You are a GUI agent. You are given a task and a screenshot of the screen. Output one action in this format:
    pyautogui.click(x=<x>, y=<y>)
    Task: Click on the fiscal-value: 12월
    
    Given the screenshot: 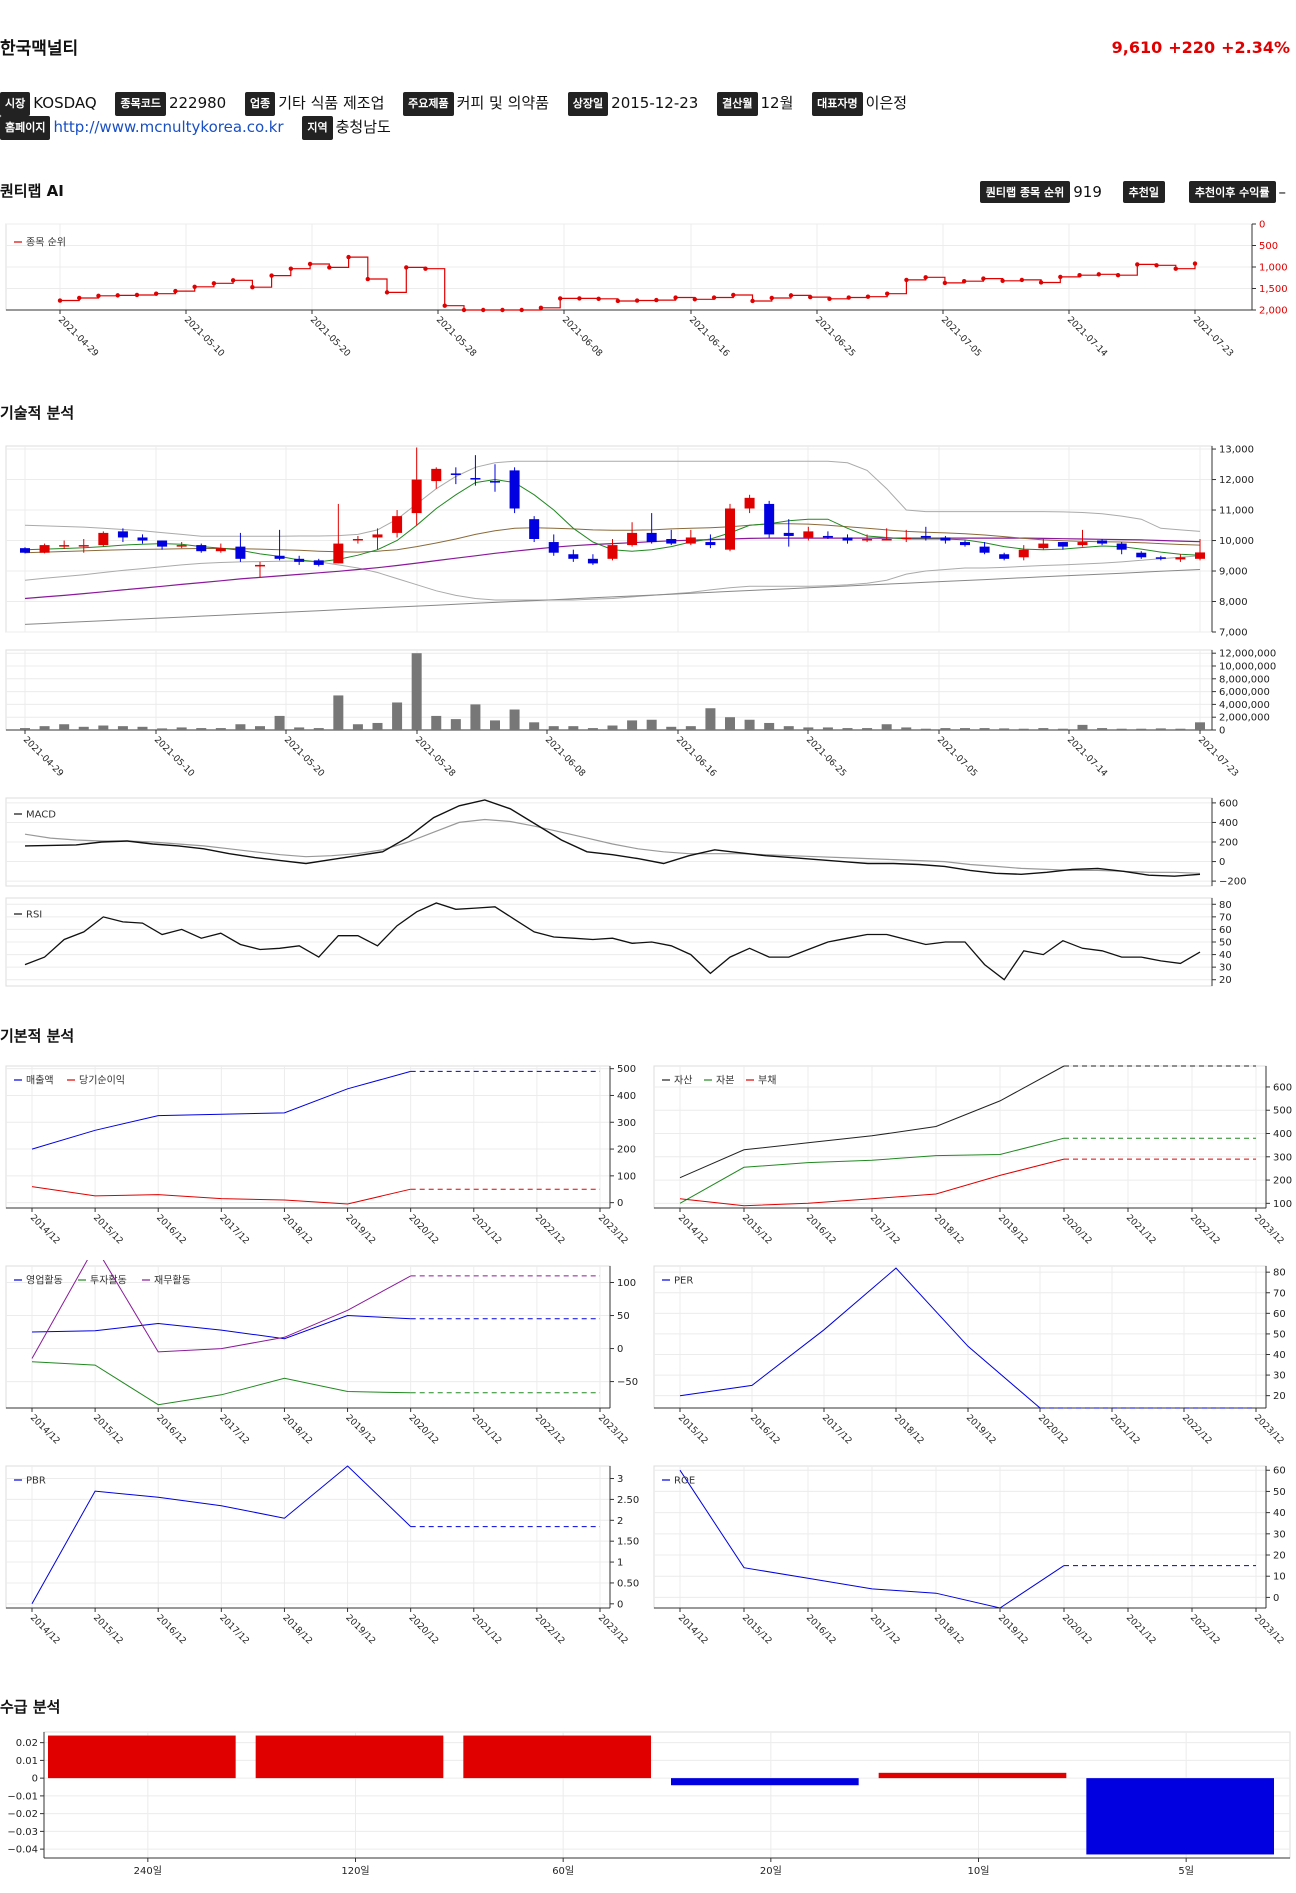 What is the action you would take?
    pyautogui.click(x=777, y=103)
    